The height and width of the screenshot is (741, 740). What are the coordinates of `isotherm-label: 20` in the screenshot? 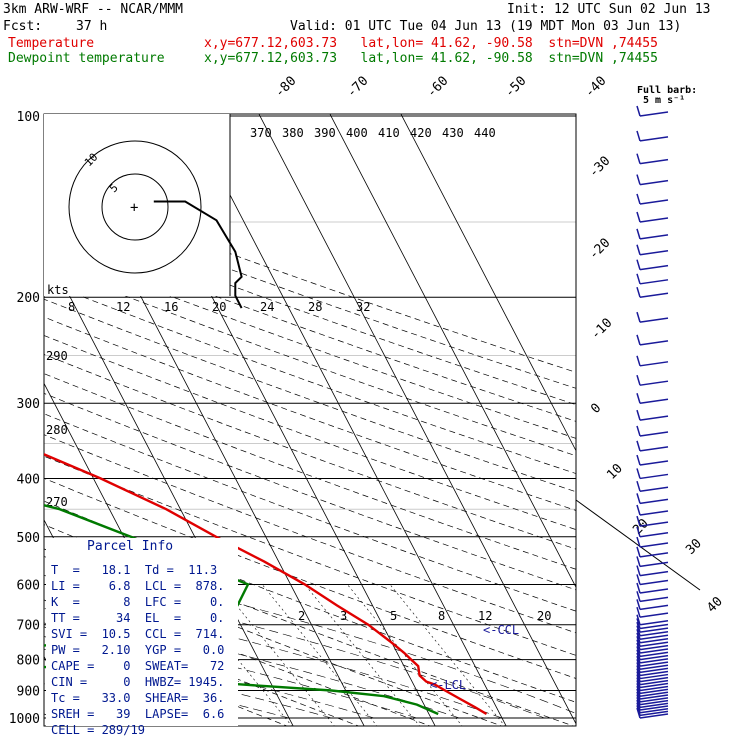 It's located at (641, 527).